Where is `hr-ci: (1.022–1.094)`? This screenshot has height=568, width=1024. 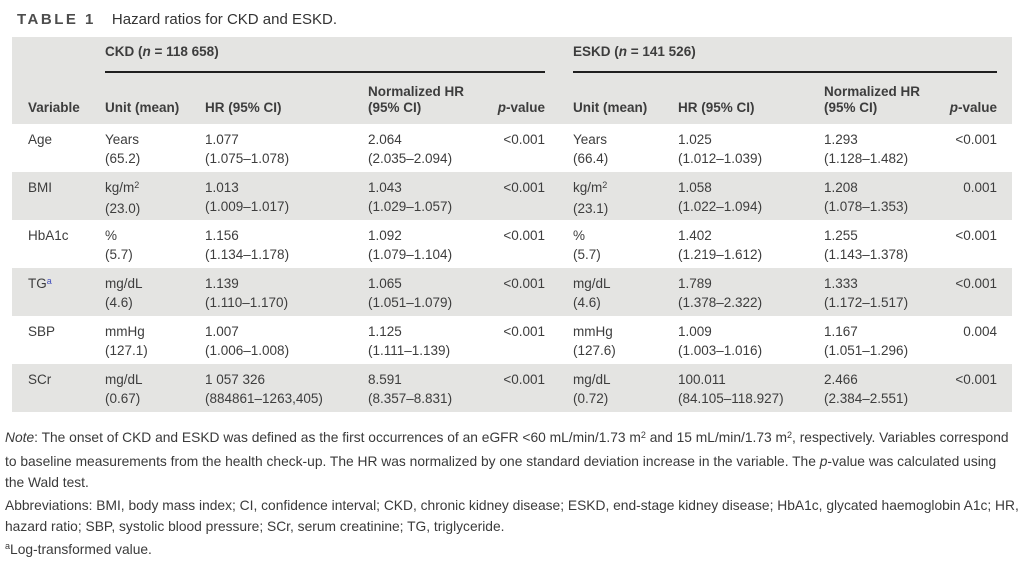 hr-ci: (1.022–1.094) is located at coordinates (748, 206).